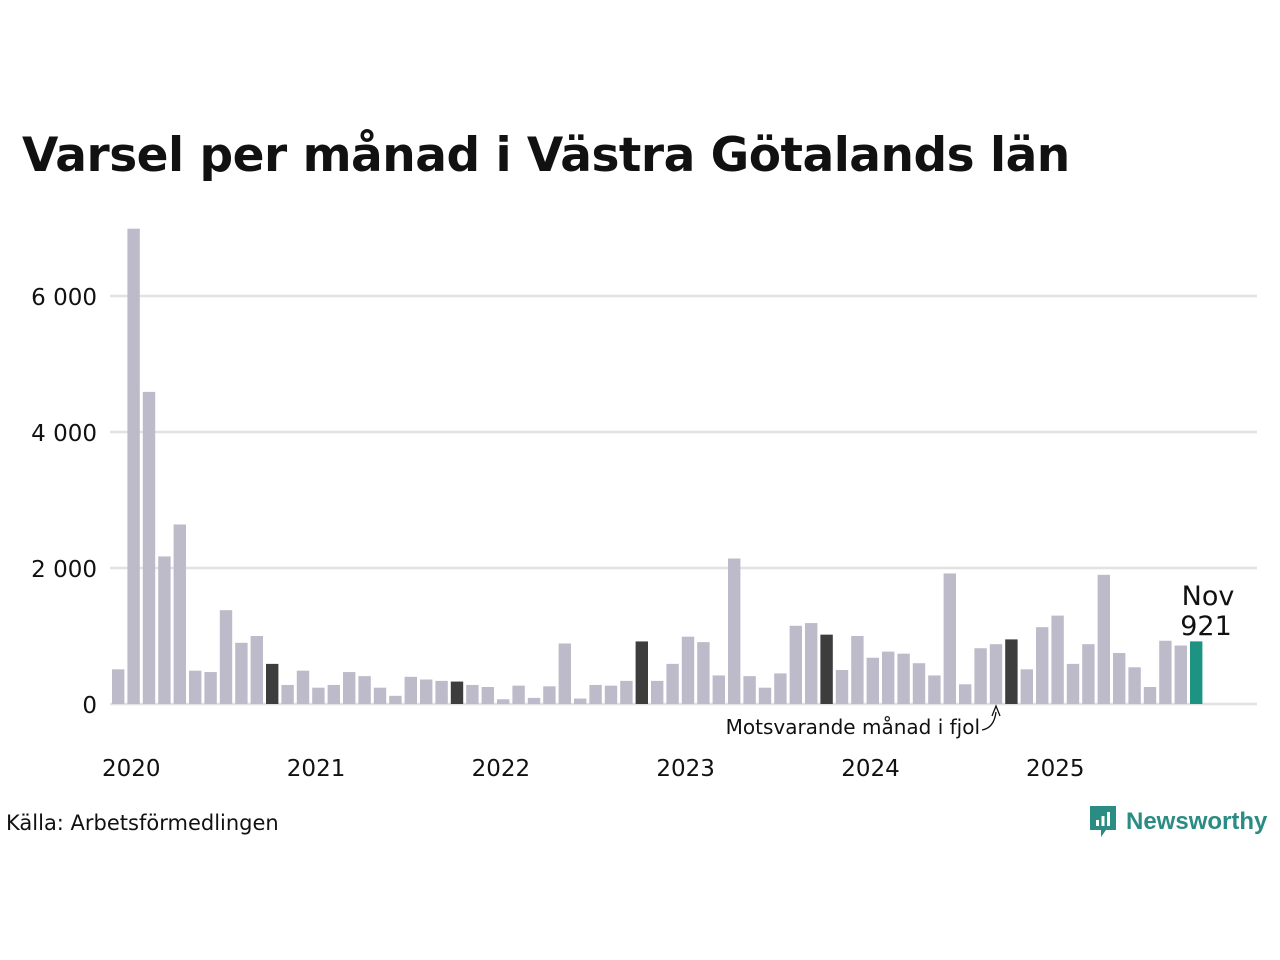  I want to click on y-tick-label: 0, so click(89, 706).